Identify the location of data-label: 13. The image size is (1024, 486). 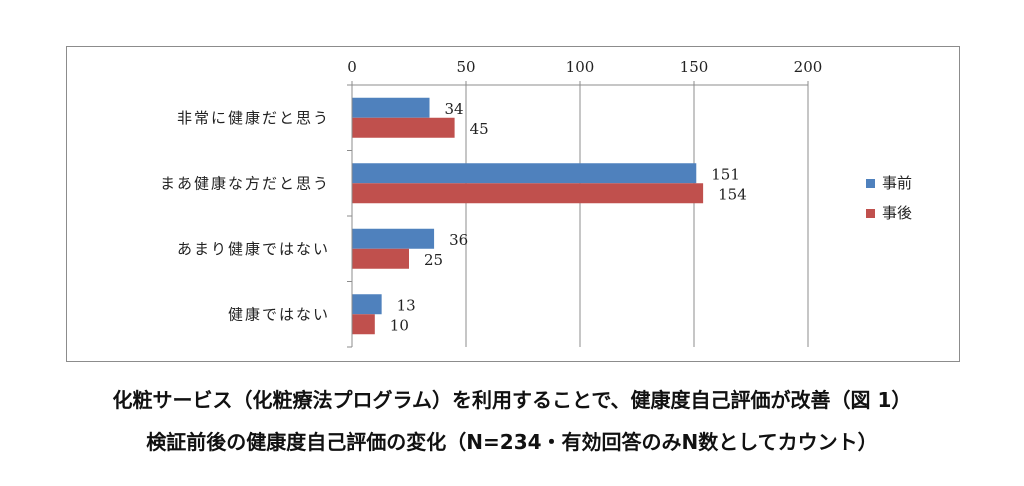
(406, 305).